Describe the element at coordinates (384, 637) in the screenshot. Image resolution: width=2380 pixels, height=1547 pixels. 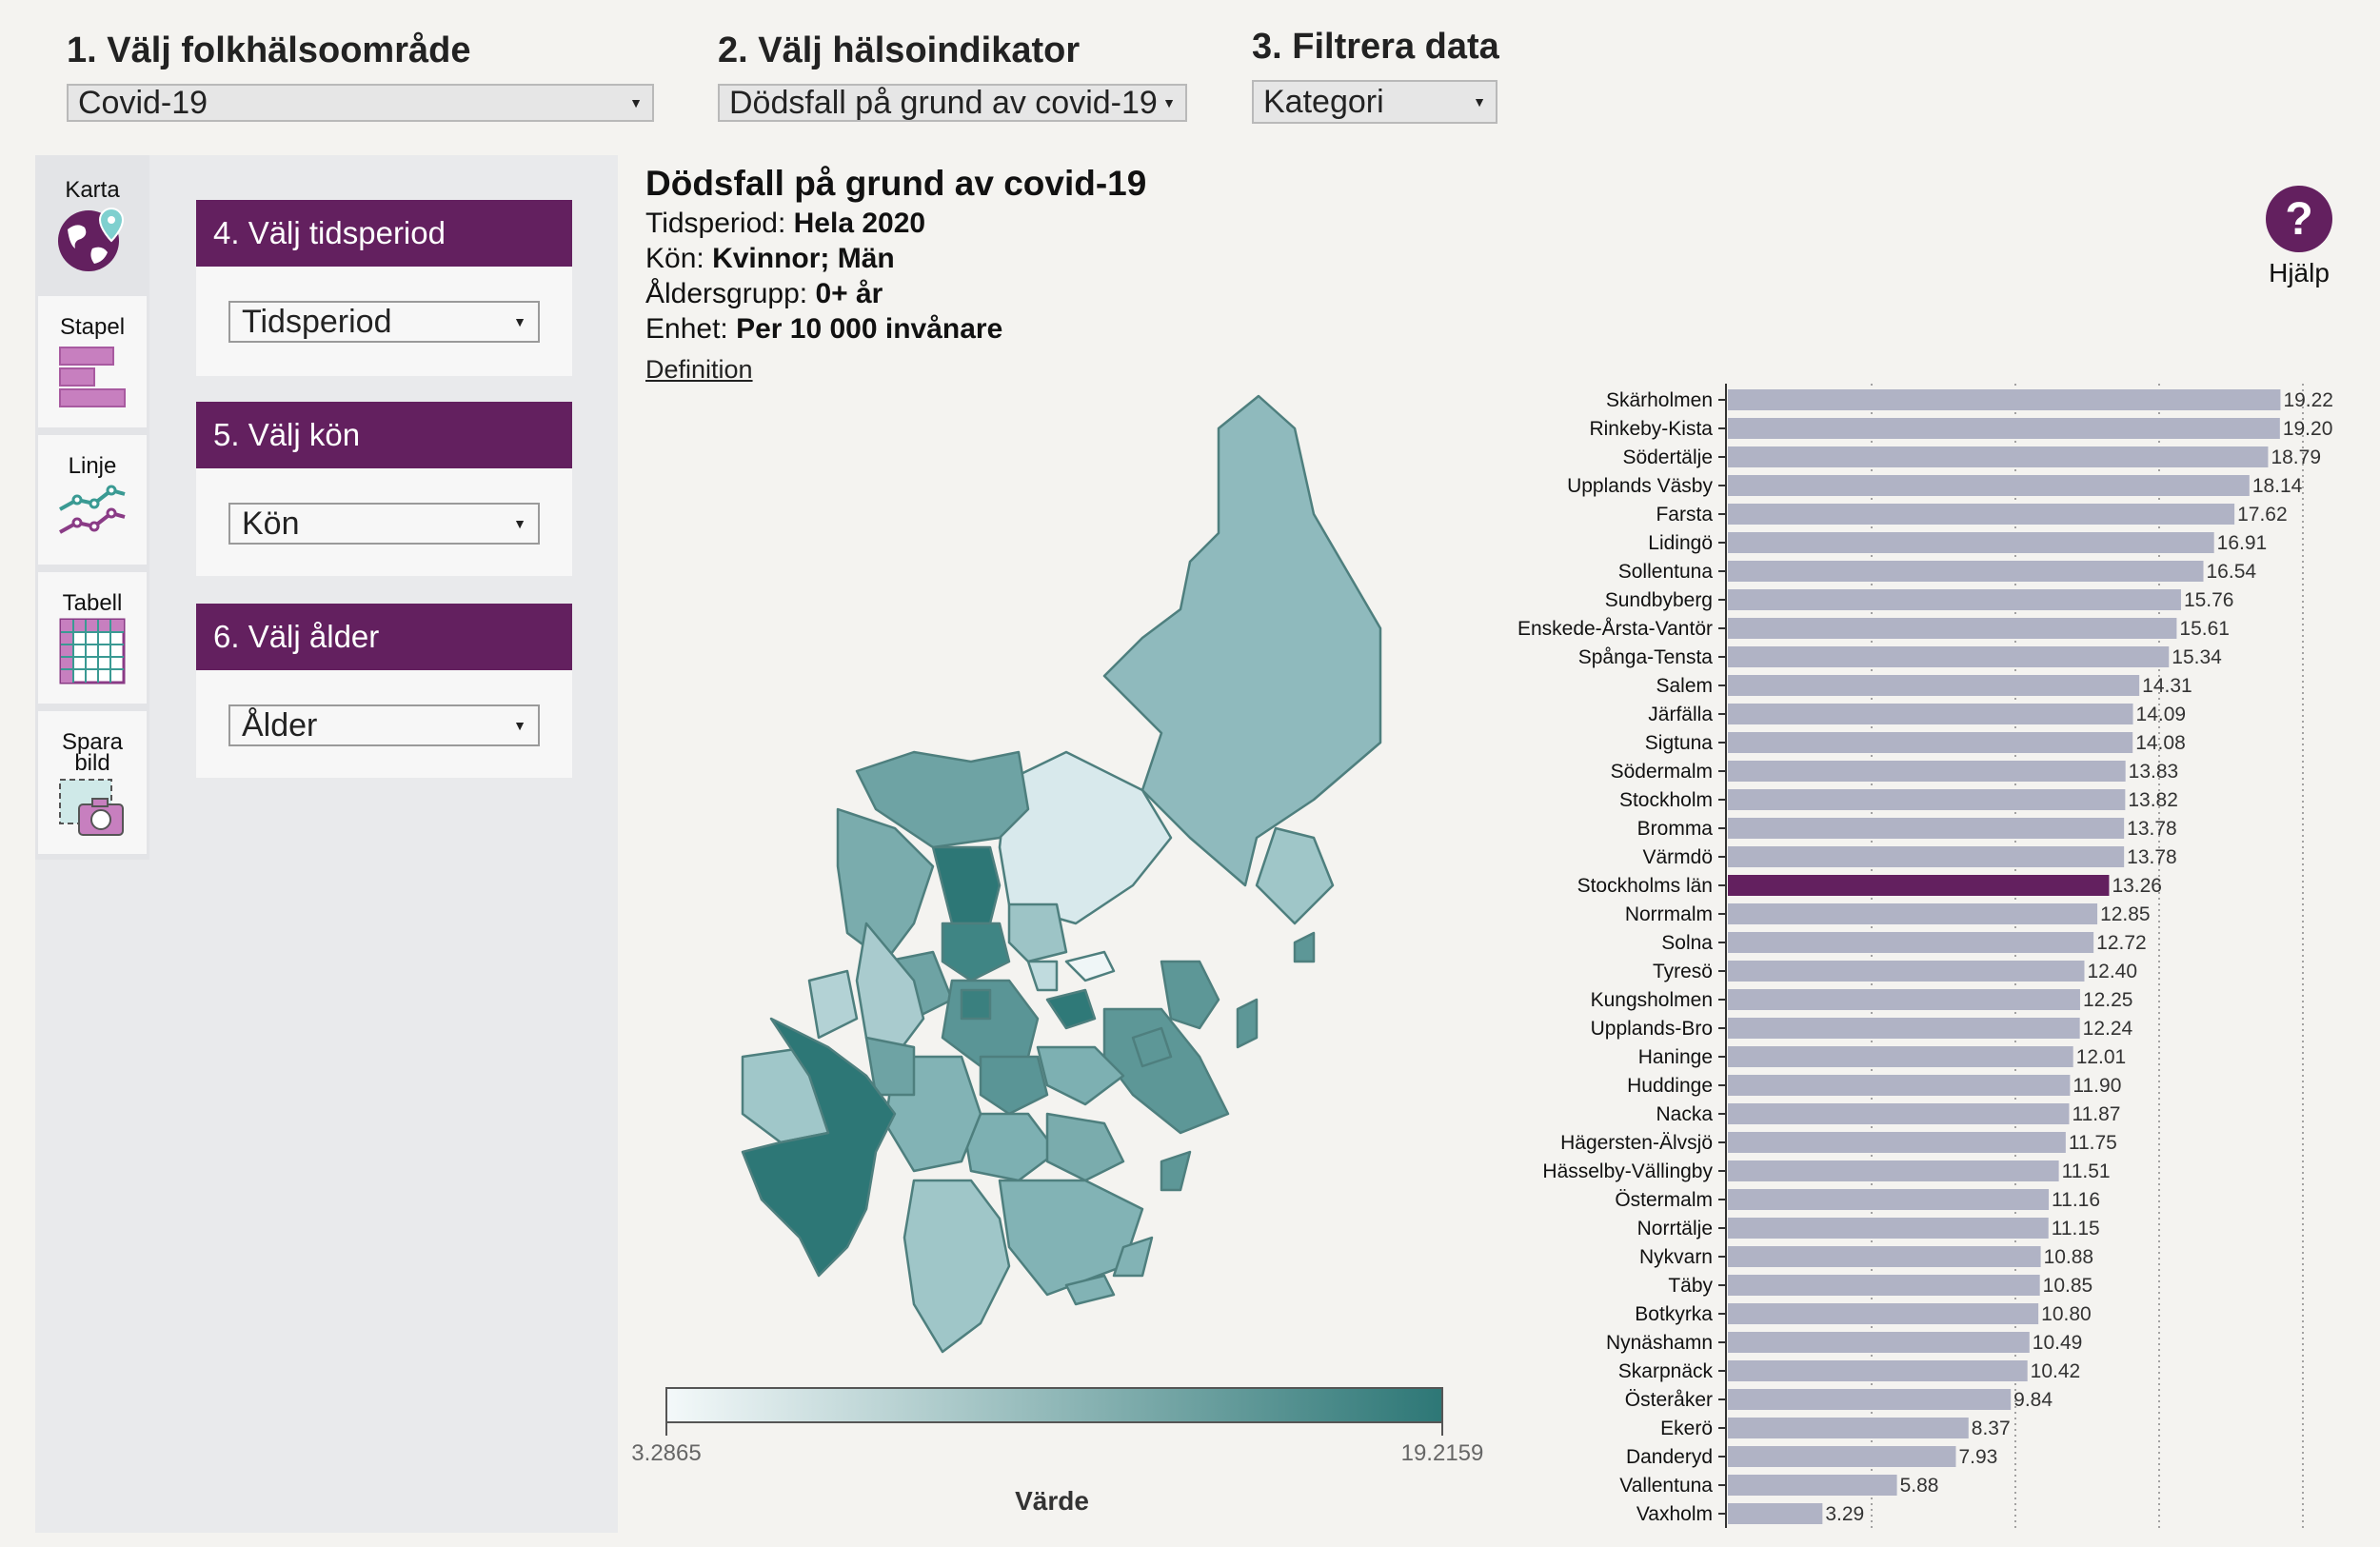
I see `filter-age-header: 6. Välj ålder` at that location.